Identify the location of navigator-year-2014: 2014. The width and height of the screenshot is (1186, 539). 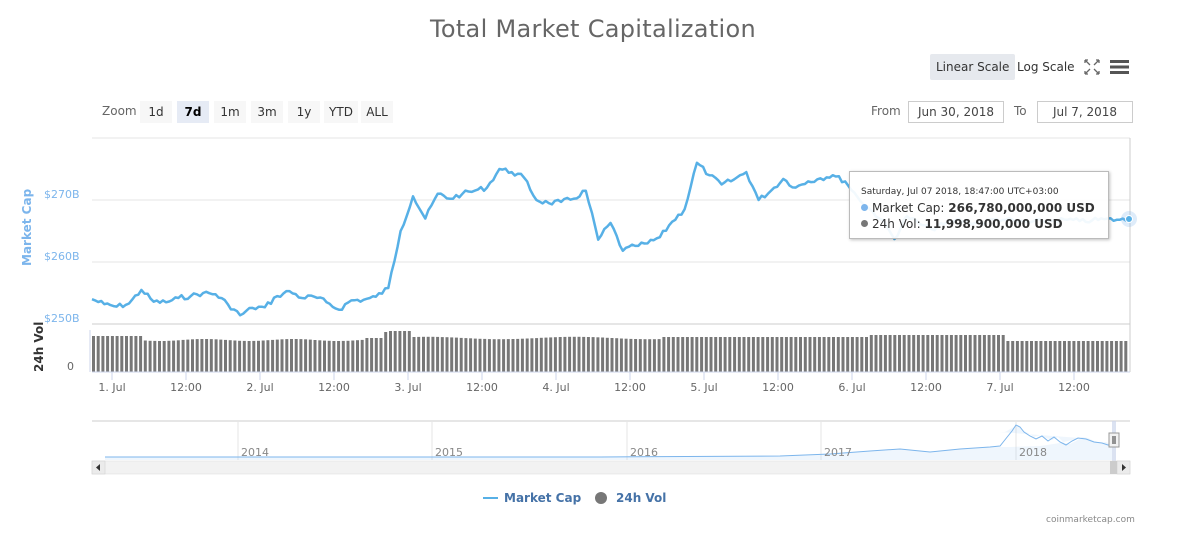
(255, 452).